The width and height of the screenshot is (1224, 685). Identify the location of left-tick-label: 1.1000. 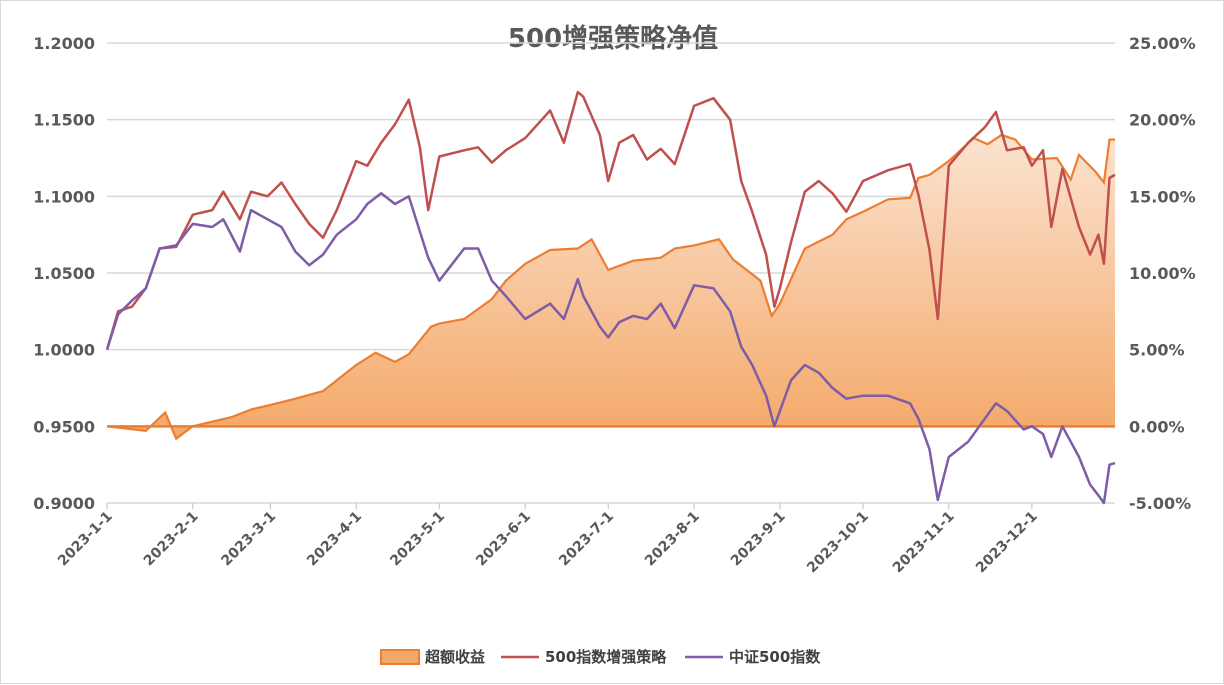
(64, 196).